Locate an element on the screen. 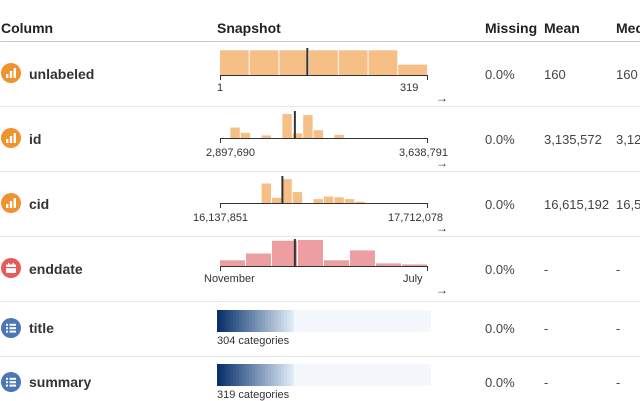 The height and width of the screenshot is (401, 640). date-type-icon is located at coordinates (11, 268).